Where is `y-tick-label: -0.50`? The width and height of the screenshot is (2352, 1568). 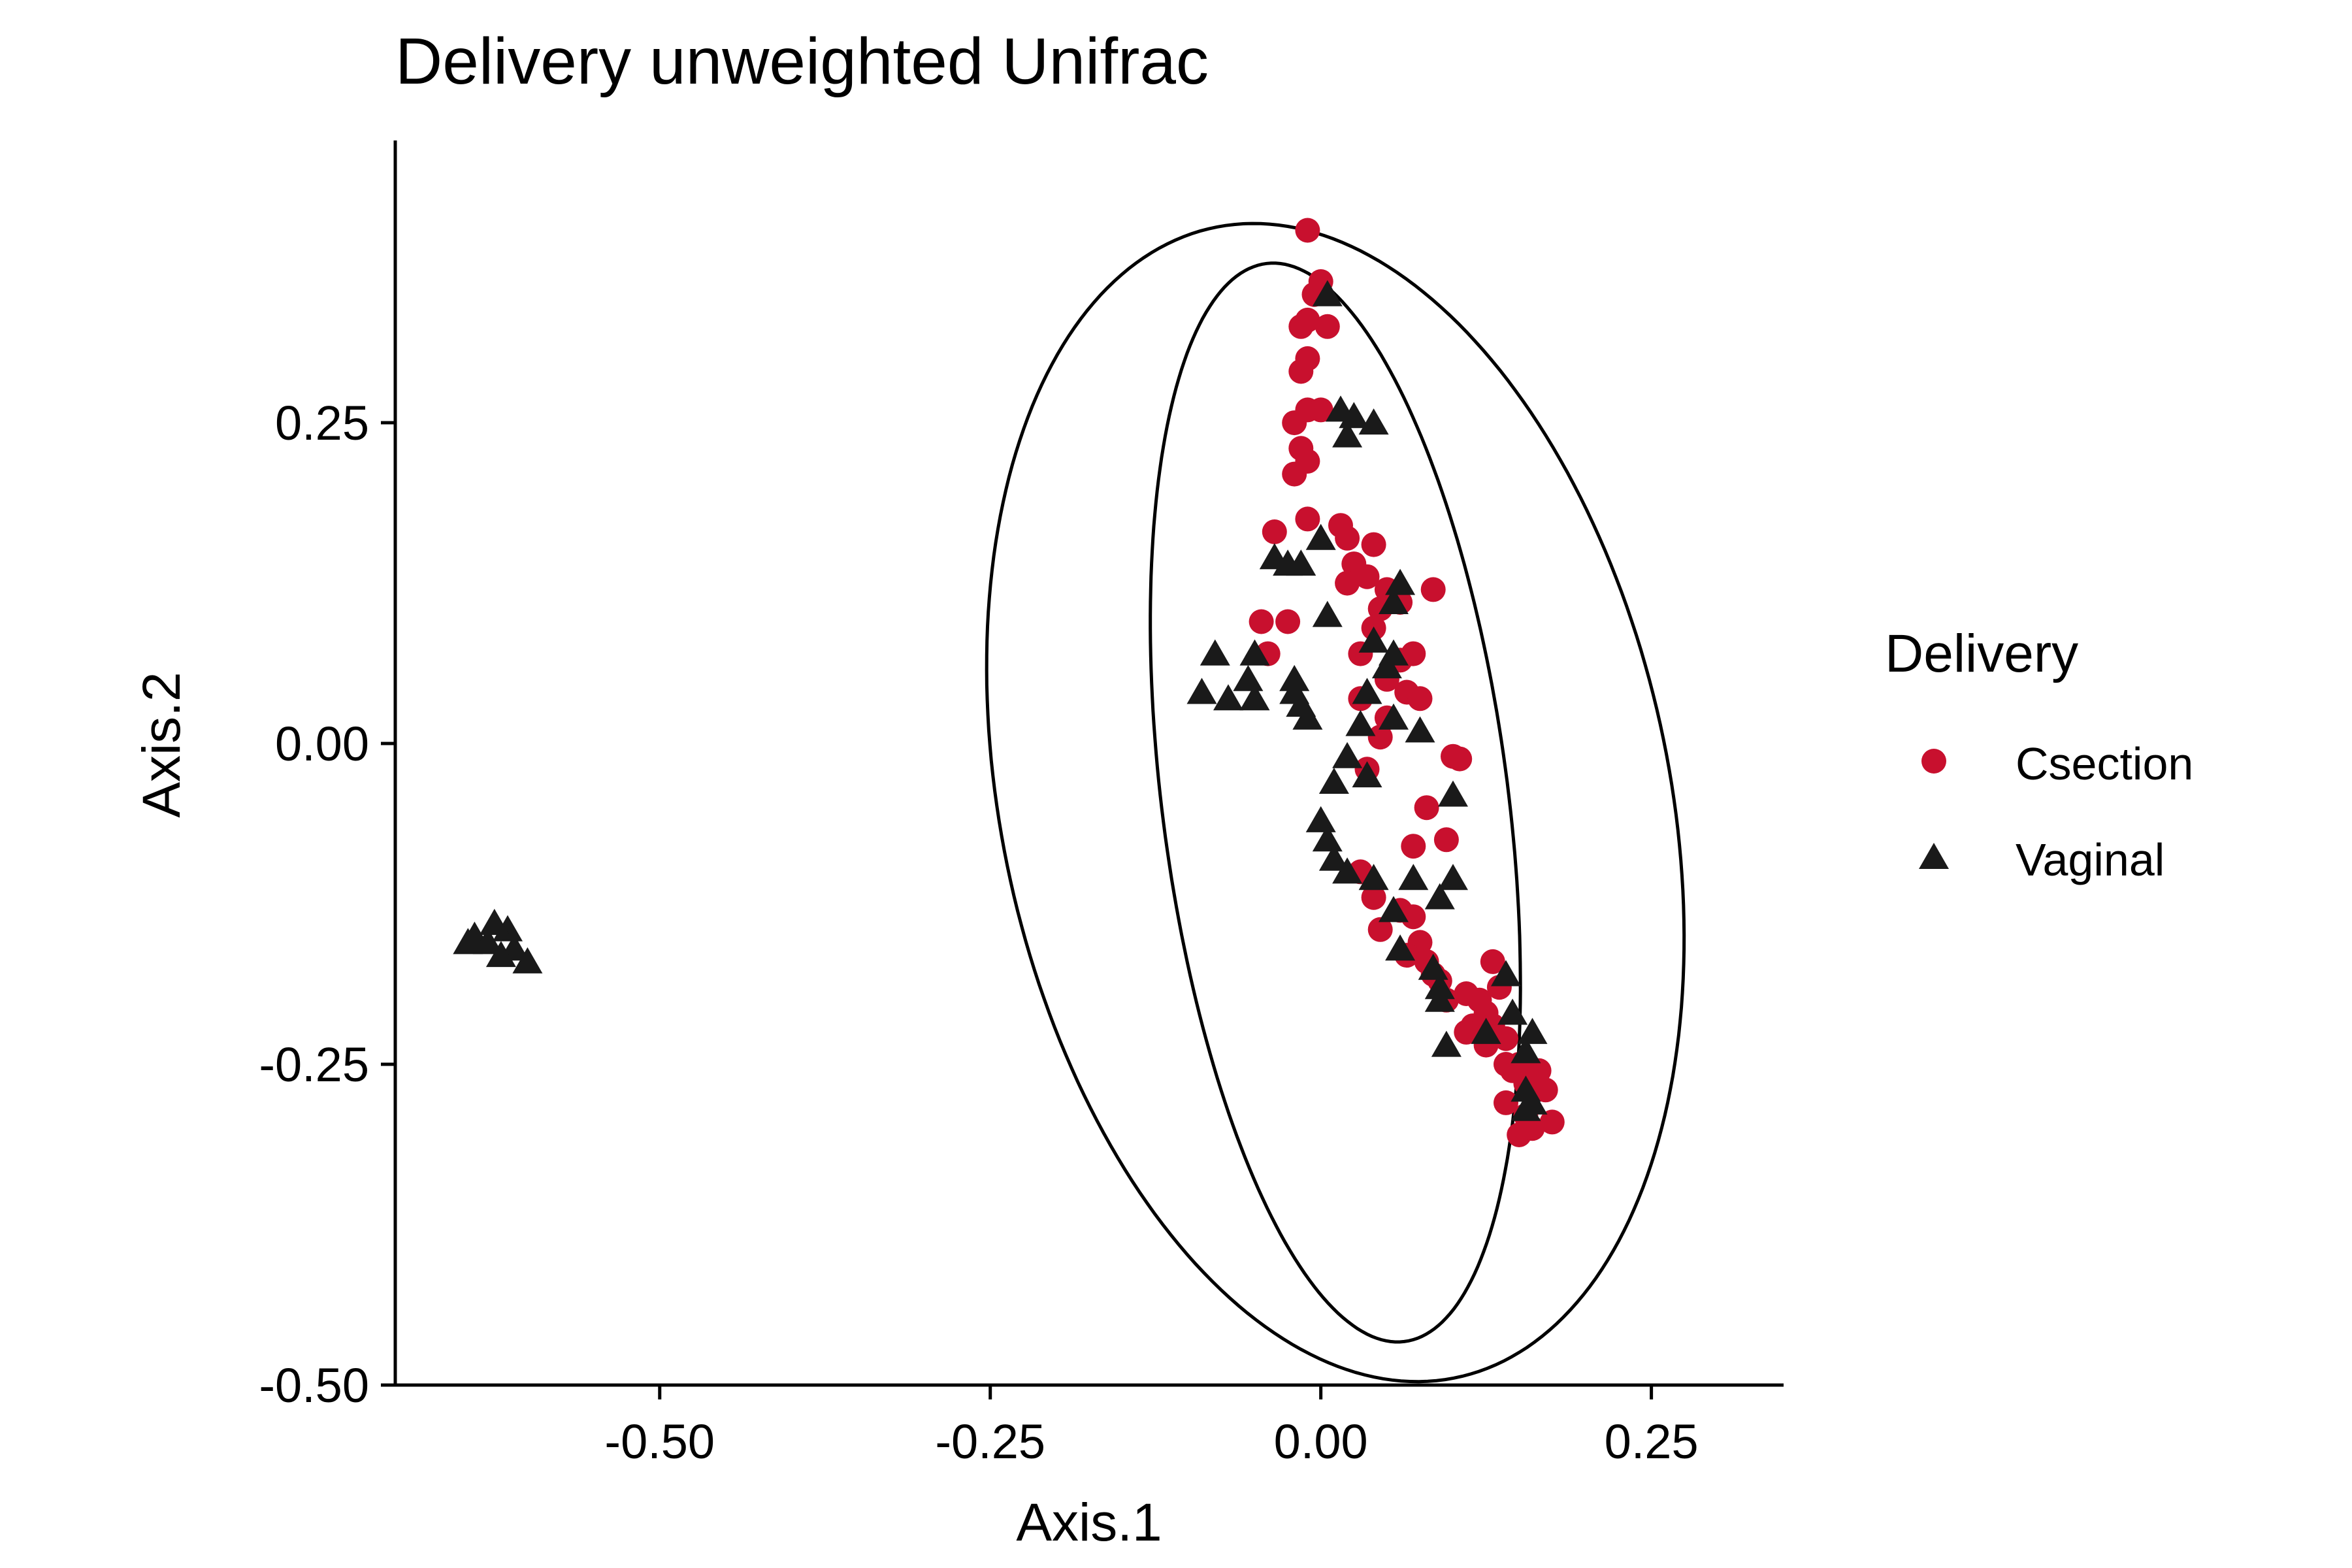
y-tick-label: -0.50 is located at coordinates (314, 1385).